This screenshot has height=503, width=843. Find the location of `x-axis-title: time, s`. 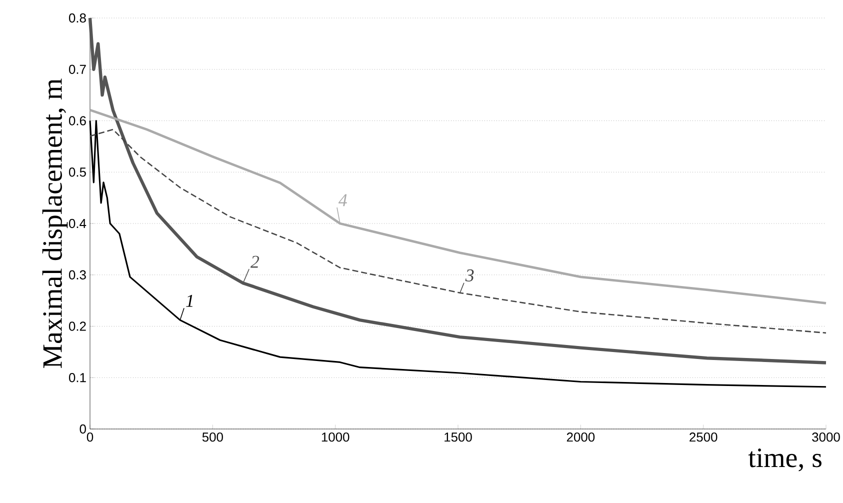

x-axis-title: time, s is located at coordinates (785, 460).